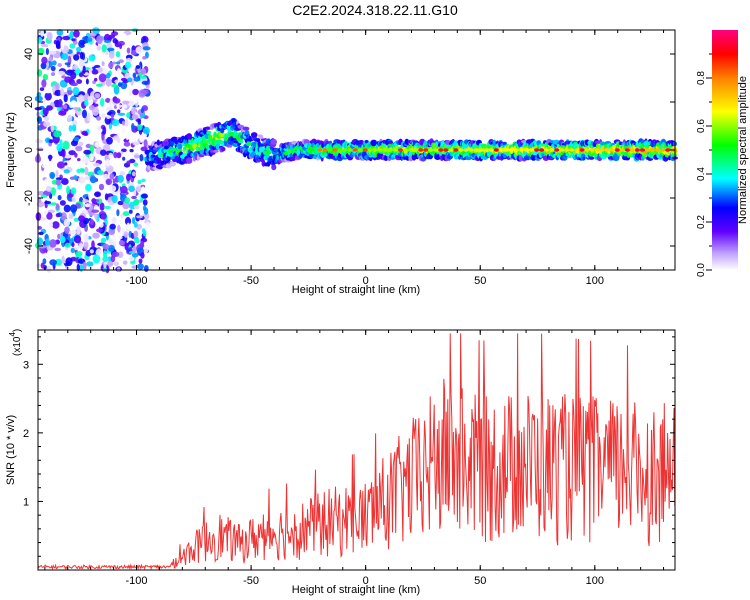  I want to click on x-tick-label: 100, so click(595, 281).